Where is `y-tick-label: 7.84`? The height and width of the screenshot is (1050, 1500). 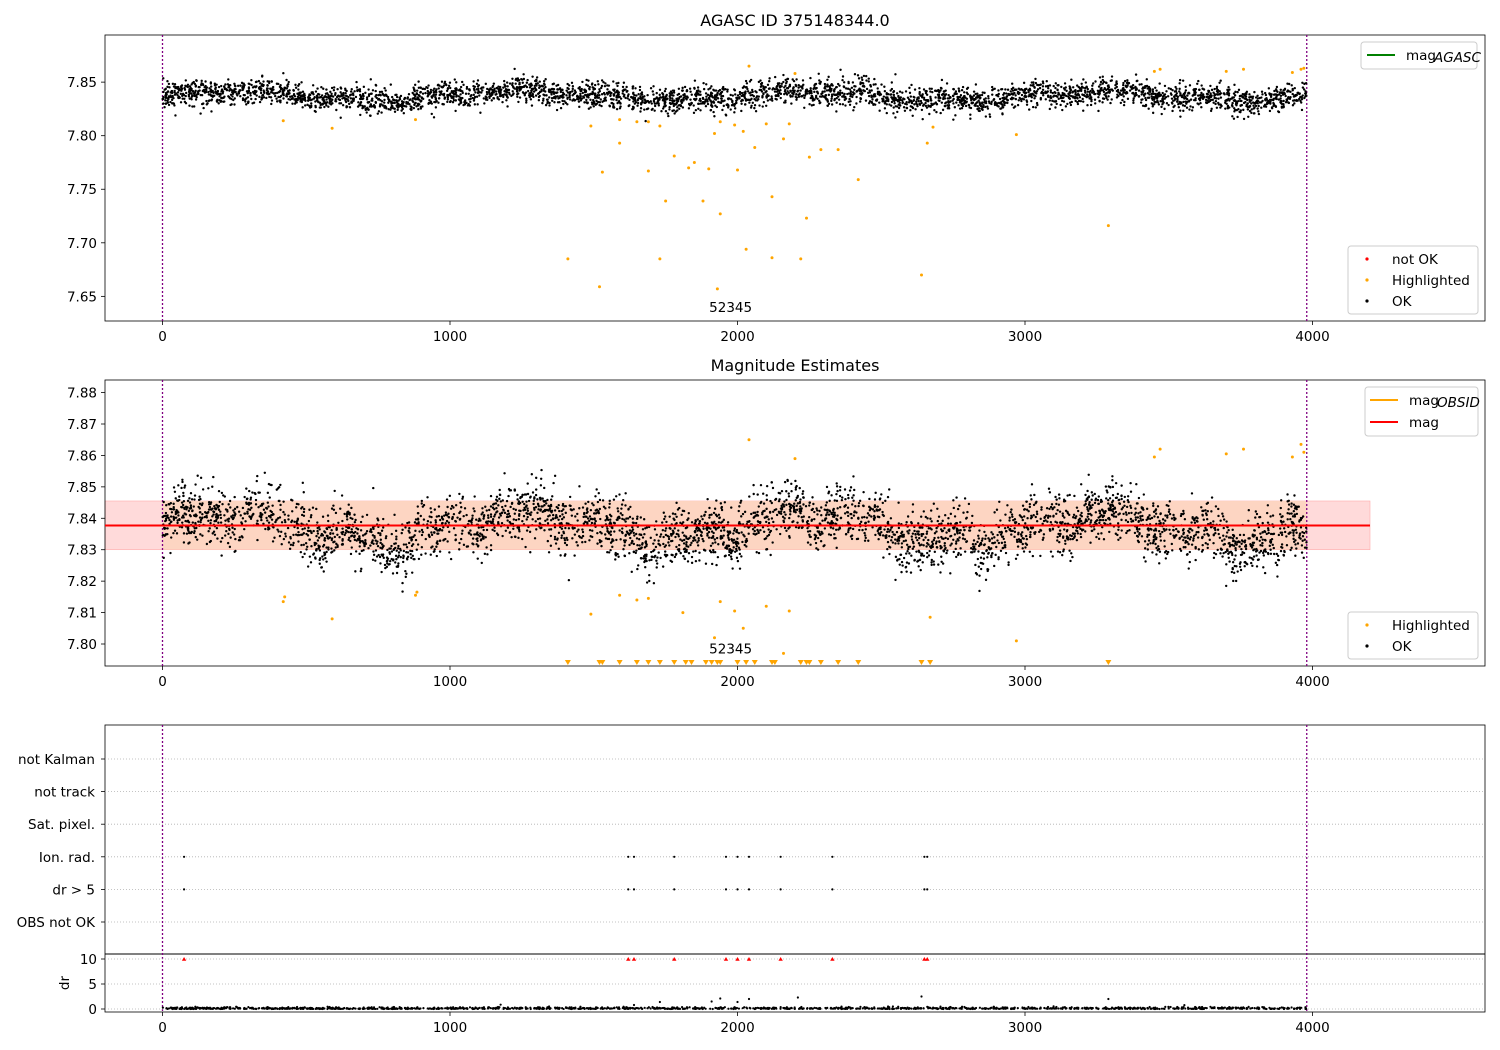
y-tick-label: 7.84 is located at coordinates (82, 519).